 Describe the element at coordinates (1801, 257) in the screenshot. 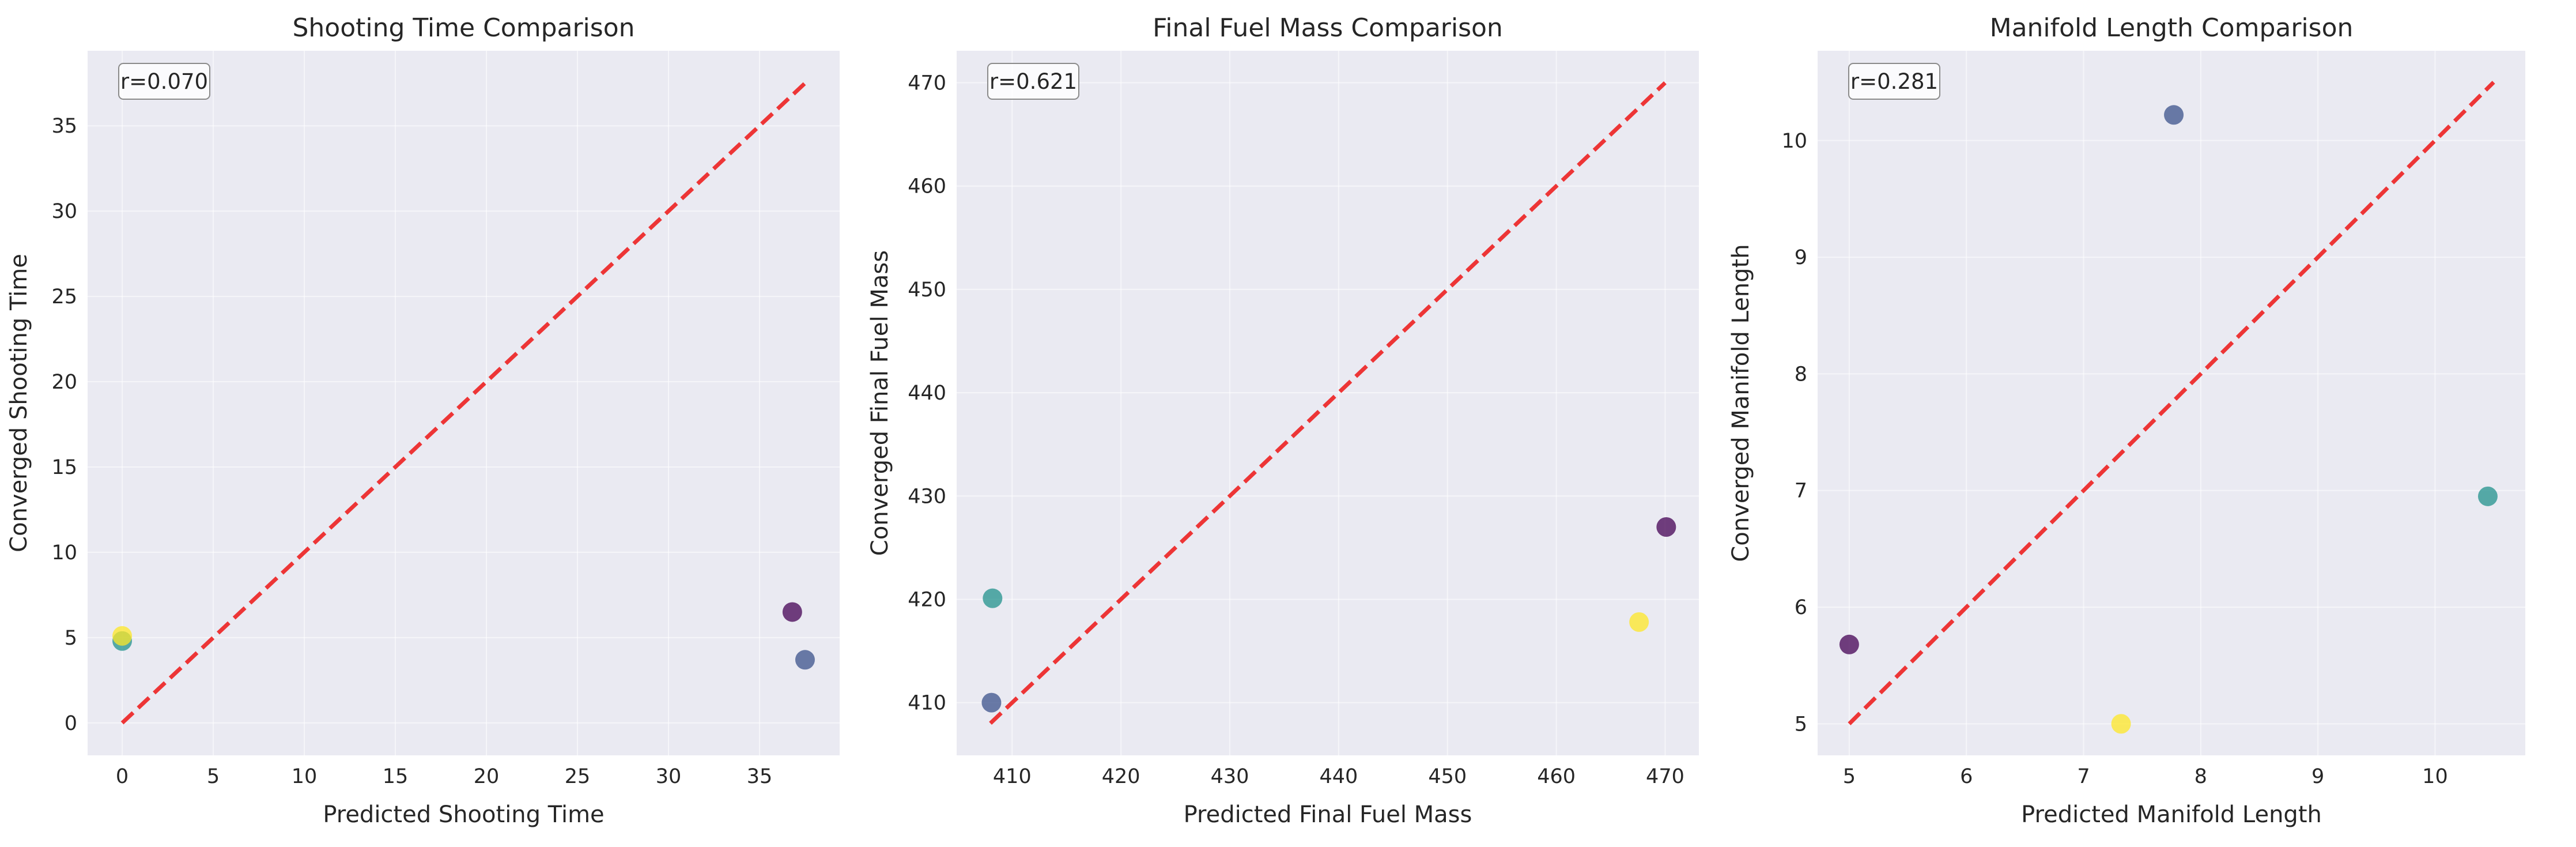

I see `y-tick-label: 9` at that location.